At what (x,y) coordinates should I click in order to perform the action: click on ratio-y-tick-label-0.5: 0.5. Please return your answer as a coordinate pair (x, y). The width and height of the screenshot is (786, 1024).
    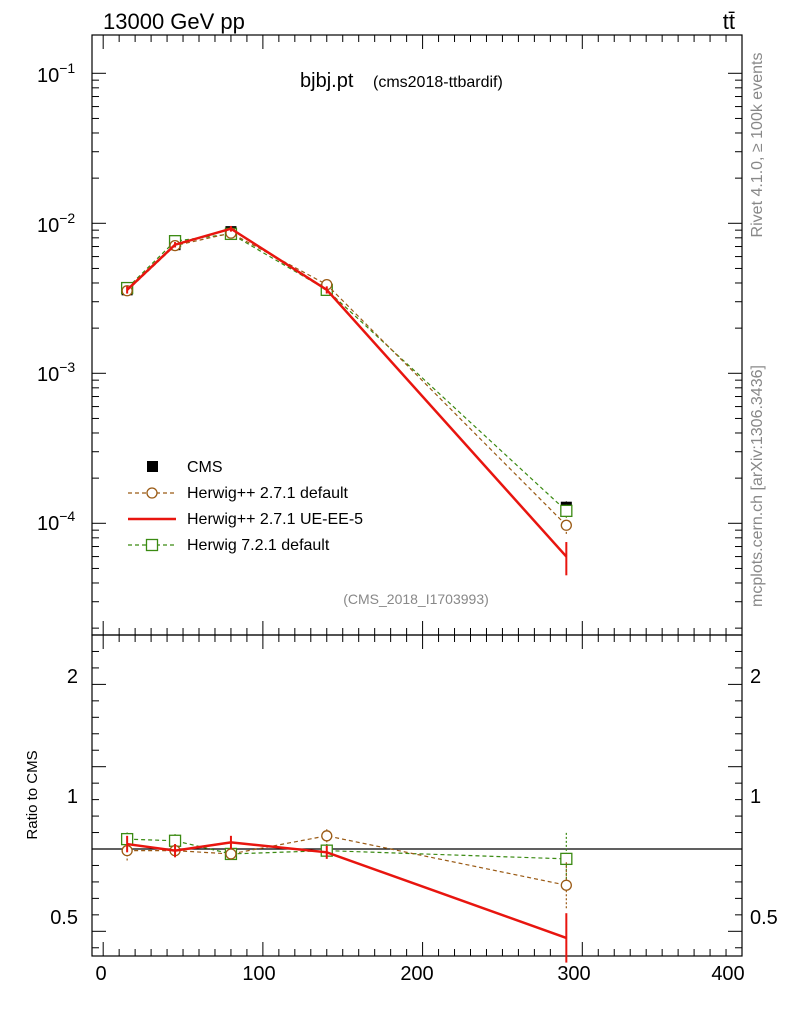
    Looking at the image, I should click on (64, 918).